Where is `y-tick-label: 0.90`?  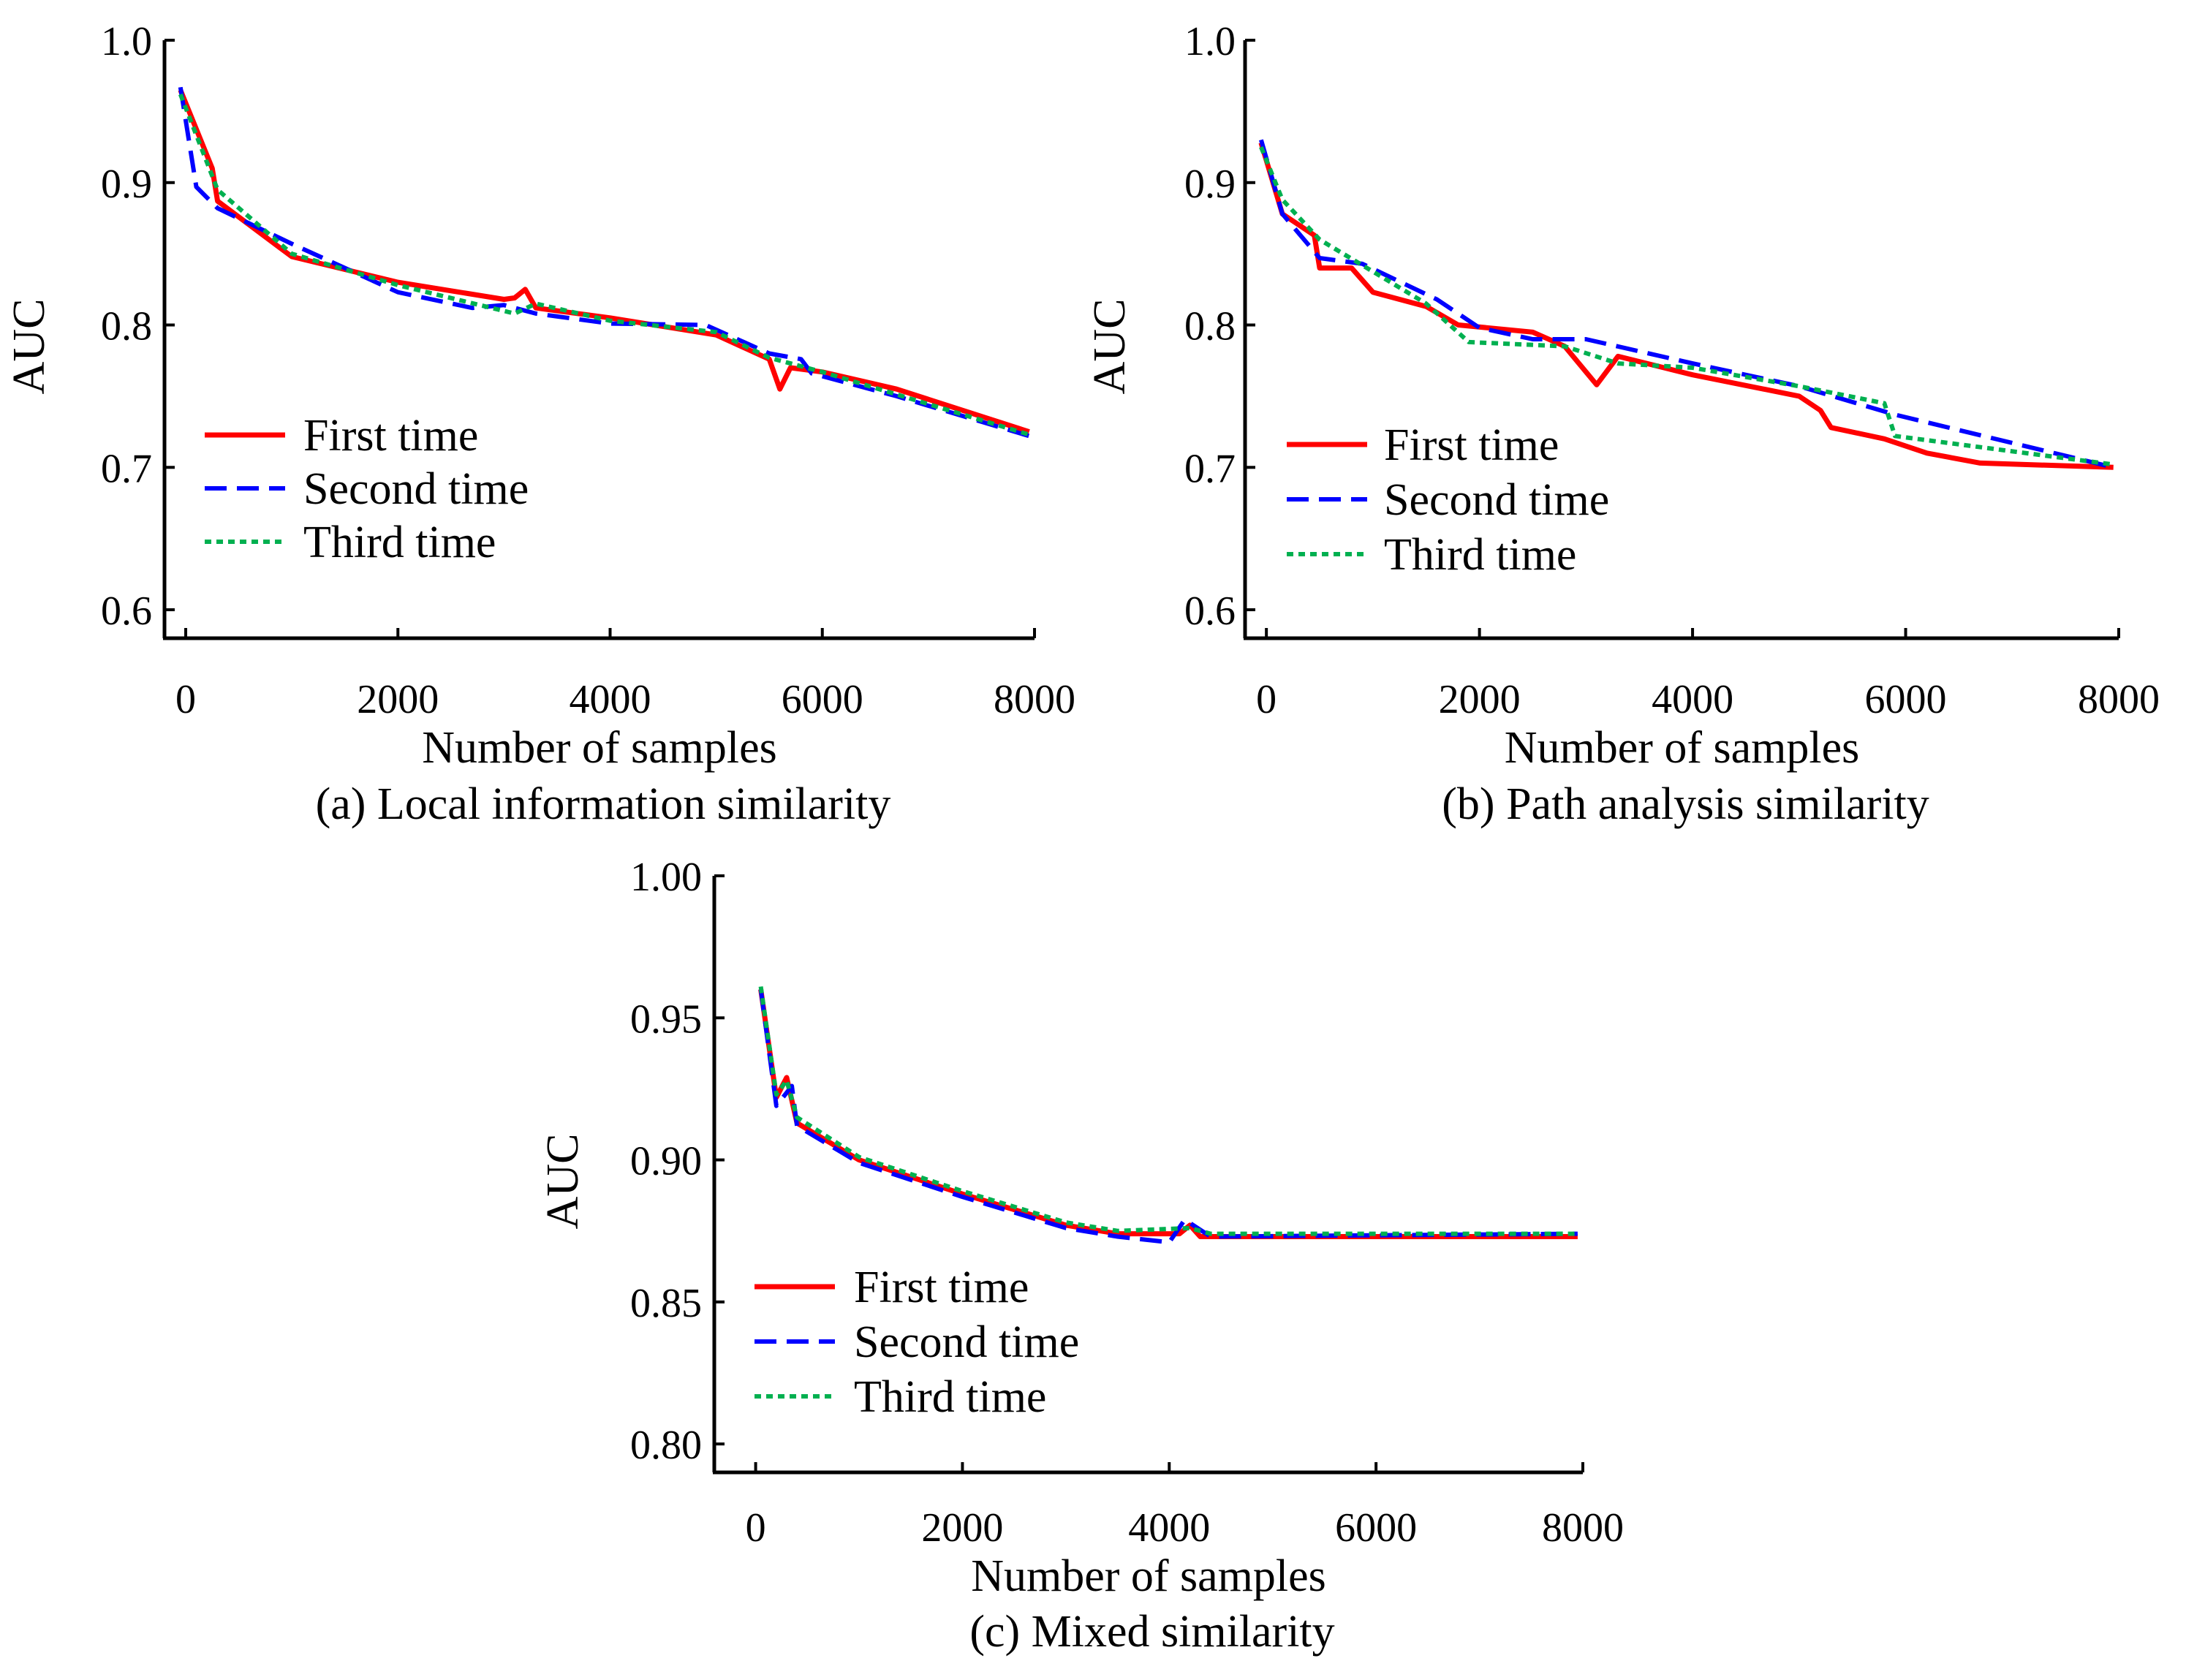 y-tick-label: 0.90 is located at coordinates (666, 1161).